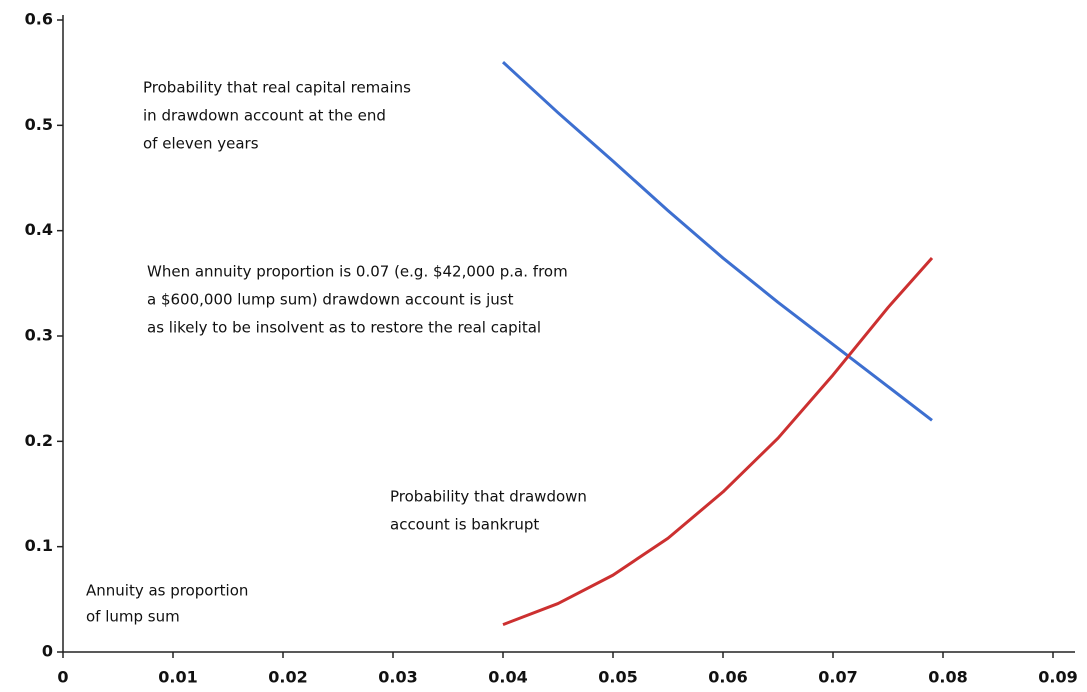  What do you see at coordinates (837, 677) in the screenshot?
I see `x-tick-label: 0.07` at bounding box center [837, 677].